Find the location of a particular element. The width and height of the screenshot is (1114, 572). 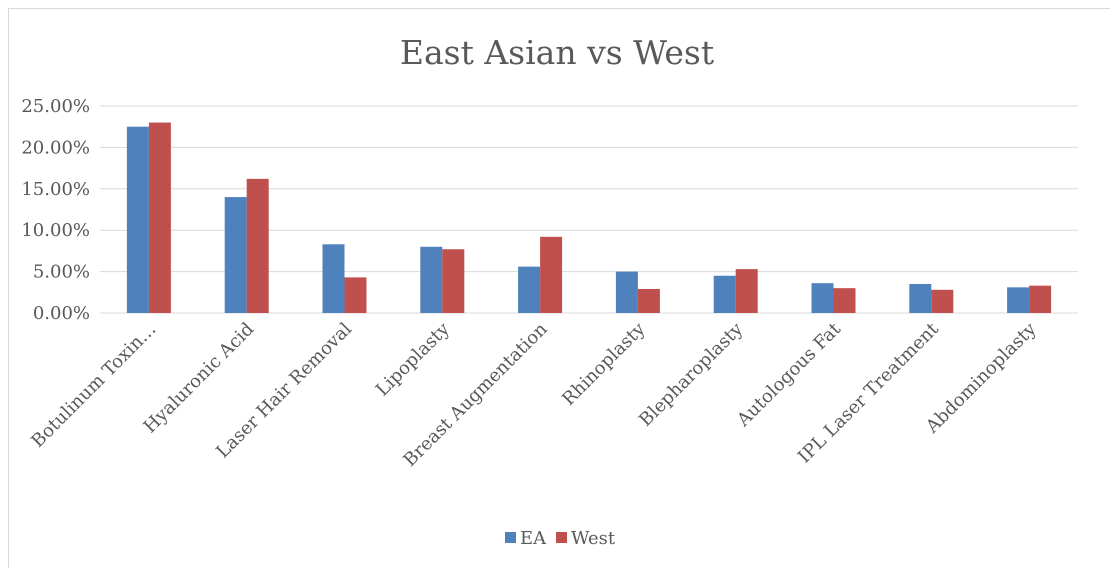

x-category-label: Rhinoplasty is located at coordinates (604, 364).